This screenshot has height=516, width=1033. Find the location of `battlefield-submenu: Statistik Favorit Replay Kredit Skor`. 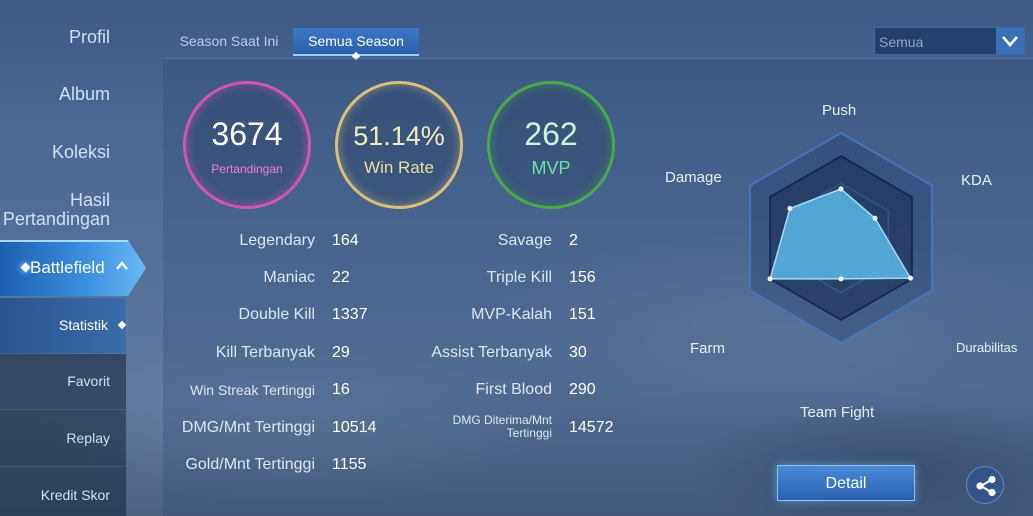

battlefield-submenu: Statistik Favorit Replay Kredit Skor is located at coordinates (63, 407).